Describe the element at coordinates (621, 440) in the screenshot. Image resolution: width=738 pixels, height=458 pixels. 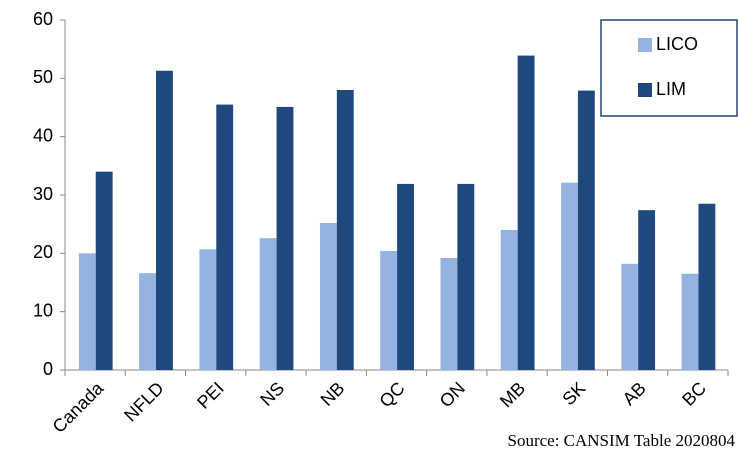
I see `source-note: Source: CANSIM Table 2020804` at that location.